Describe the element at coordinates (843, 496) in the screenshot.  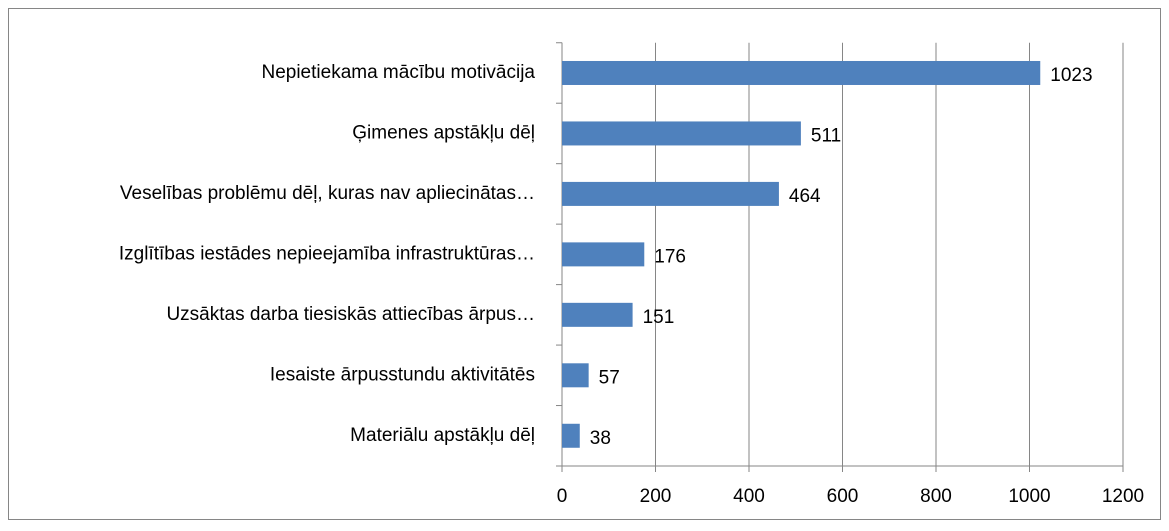
I see `x-tick-label: 600` at that location.